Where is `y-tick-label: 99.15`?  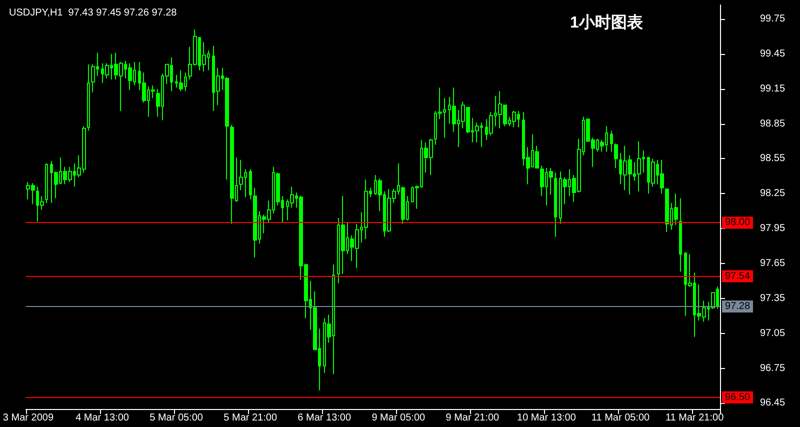 y-tick-label: 99.15 is located at coordinates (773, 88).